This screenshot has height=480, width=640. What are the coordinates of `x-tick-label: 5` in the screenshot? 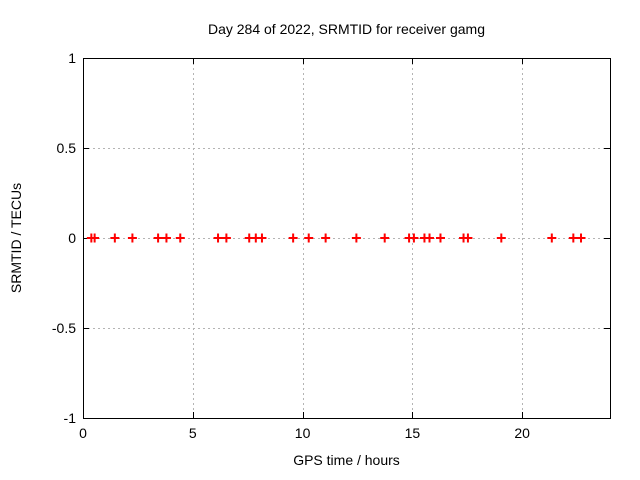 It's located at (192, 433).